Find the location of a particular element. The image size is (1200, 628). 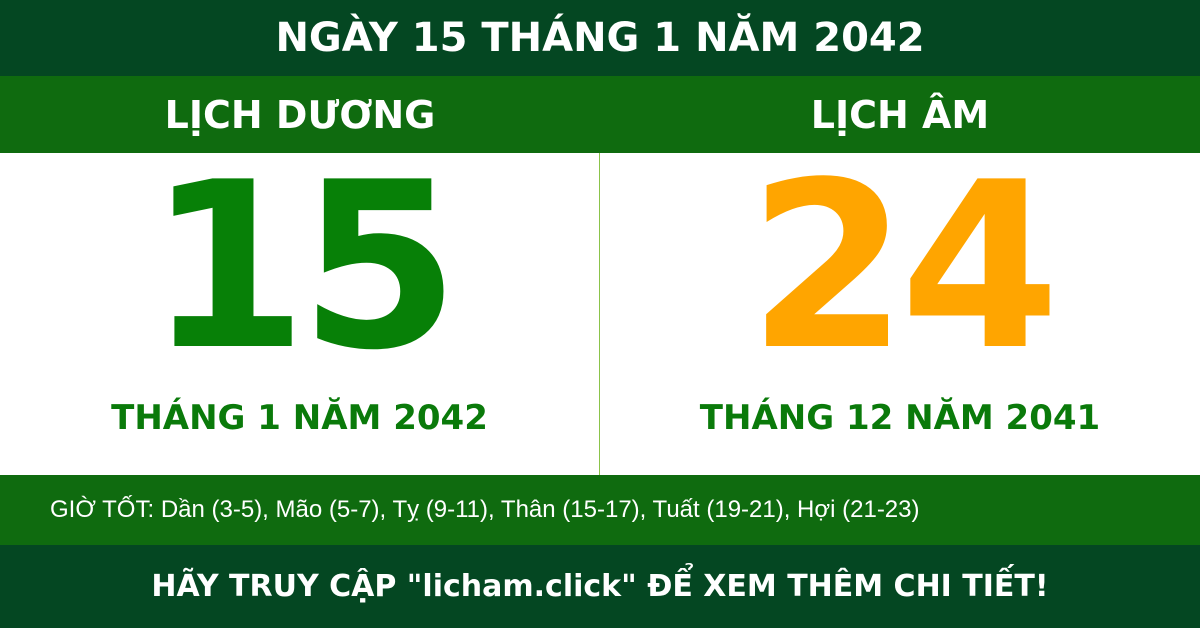

solar-month-year: THÁNG 1 NĂM 2042 is located at coordinates (299, 418).